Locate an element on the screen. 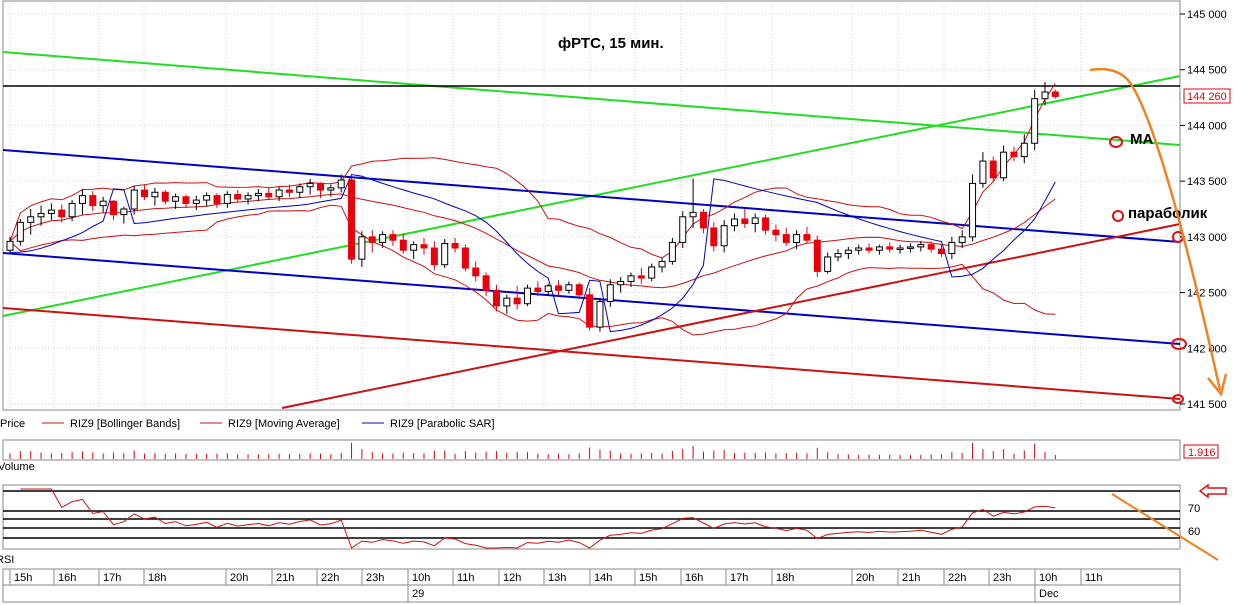  rsi-tick-70: 70 is located at coordinates (1194, 509).